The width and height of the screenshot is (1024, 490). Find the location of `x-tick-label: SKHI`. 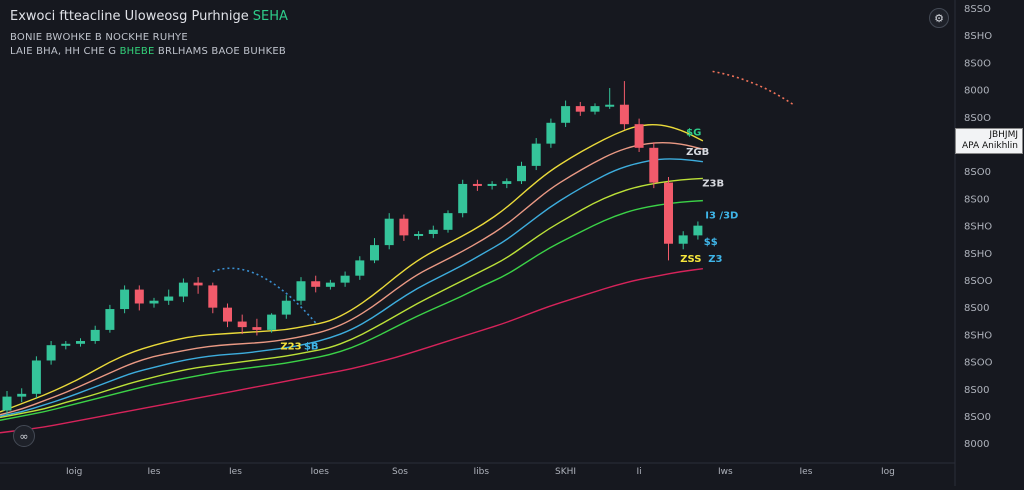

x-tick-label: SKHI is located at coordinates (565, 472).